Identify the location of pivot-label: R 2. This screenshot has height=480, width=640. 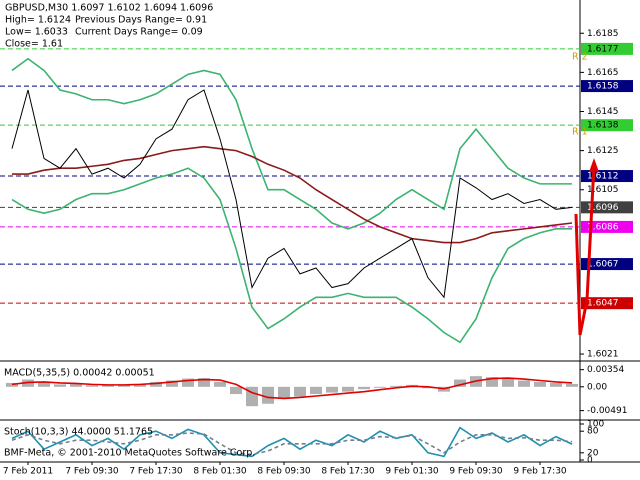
(580, 57).